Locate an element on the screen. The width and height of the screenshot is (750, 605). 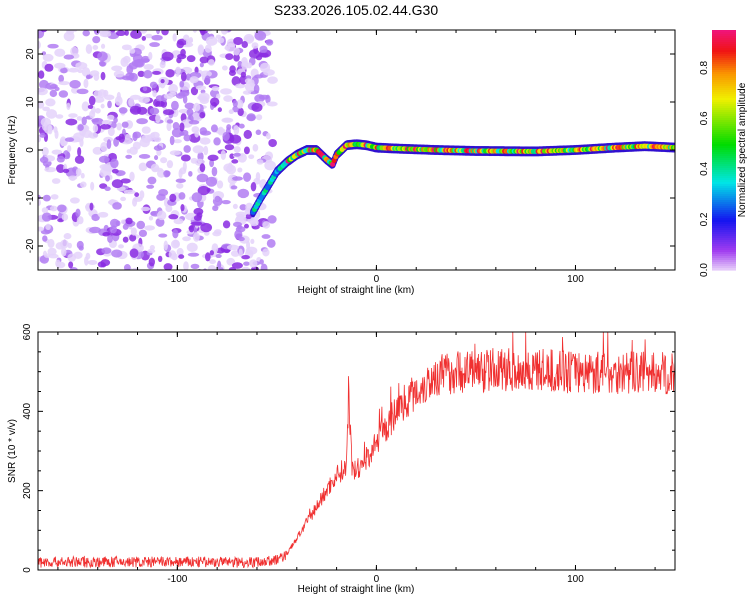
y-tick-label: -10 is located at coordinates (30, 197).